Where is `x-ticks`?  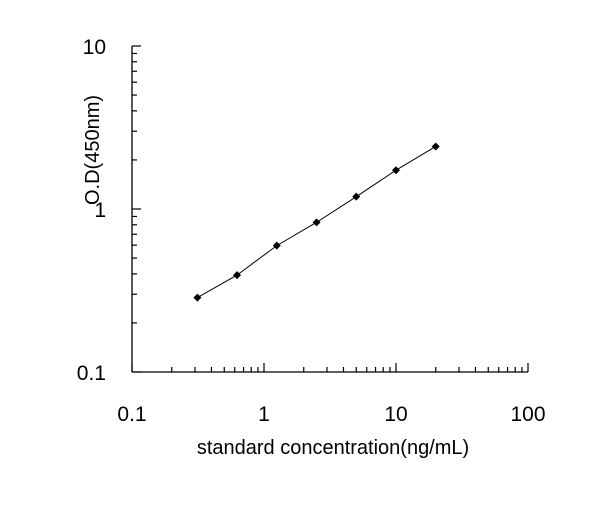
x-ticks is located at coordinates (330, 367).